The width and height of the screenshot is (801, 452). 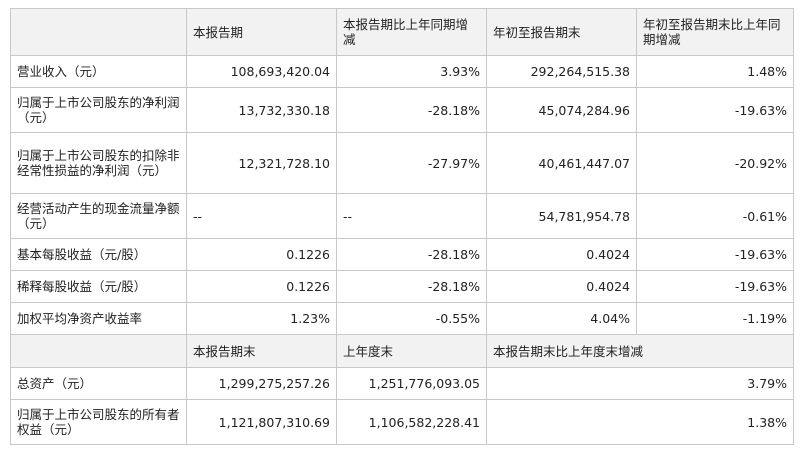 What do you see at coordinates (411, 383) in the screenshot?
I see `table-cell: 1,251,776,093.05` at bounding box center [411, 383].